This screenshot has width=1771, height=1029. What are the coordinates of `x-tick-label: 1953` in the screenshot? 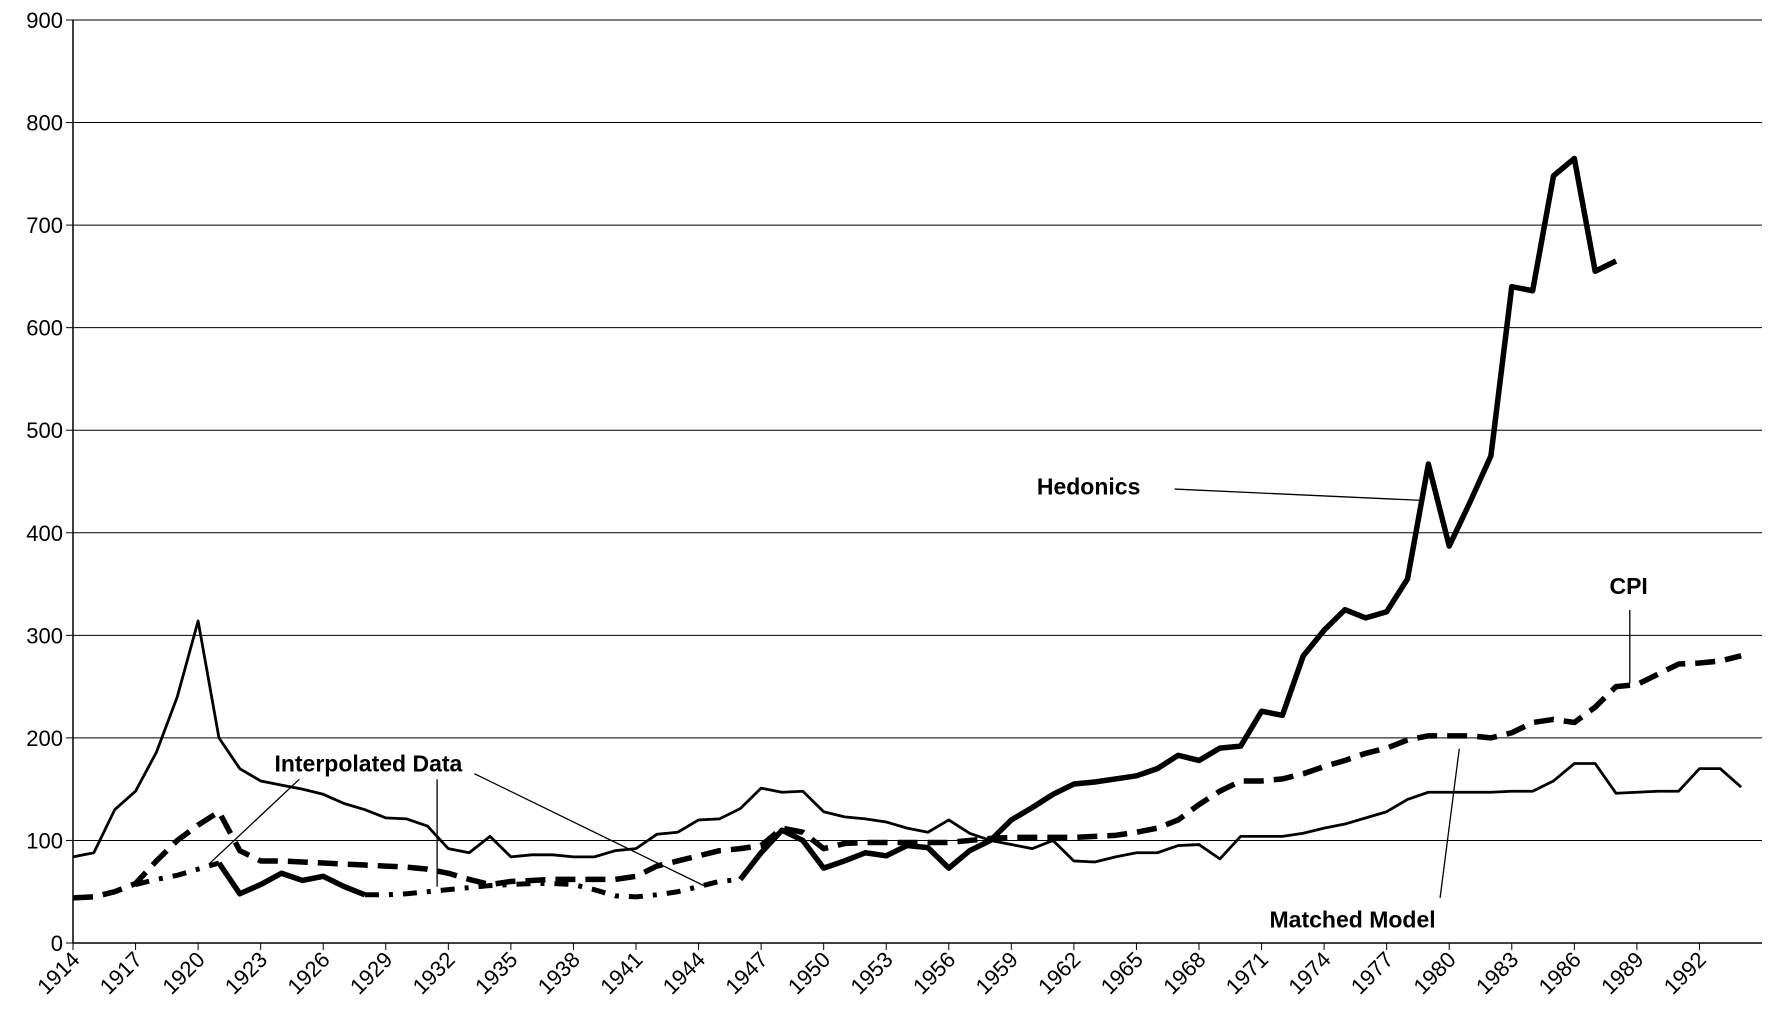 It's located at (871, 973).